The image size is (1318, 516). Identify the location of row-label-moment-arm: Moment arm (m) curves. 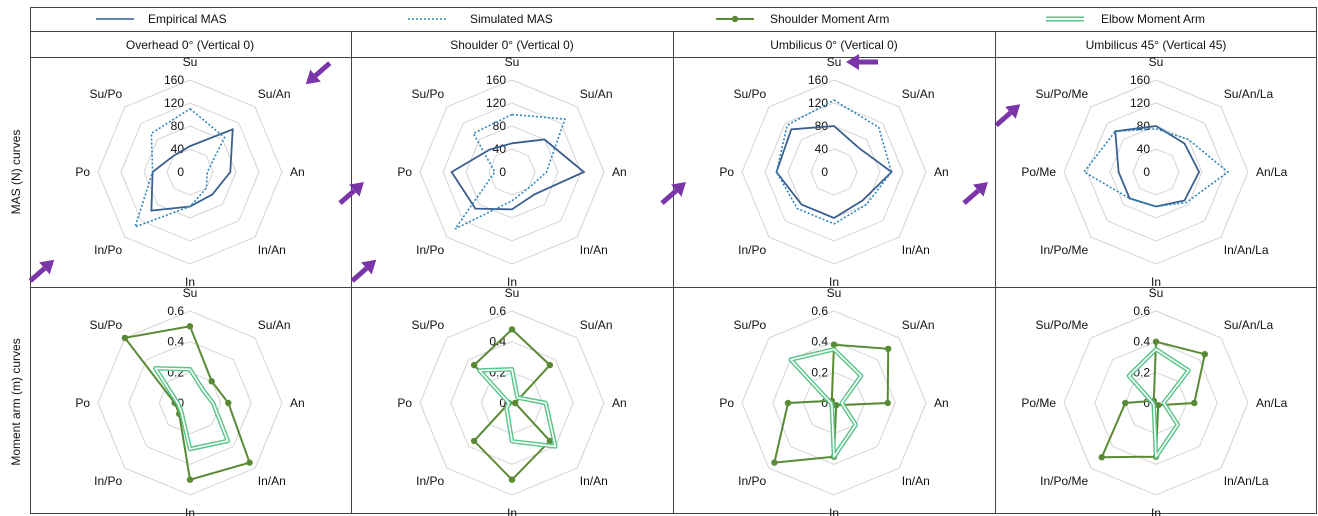
(16, 401).